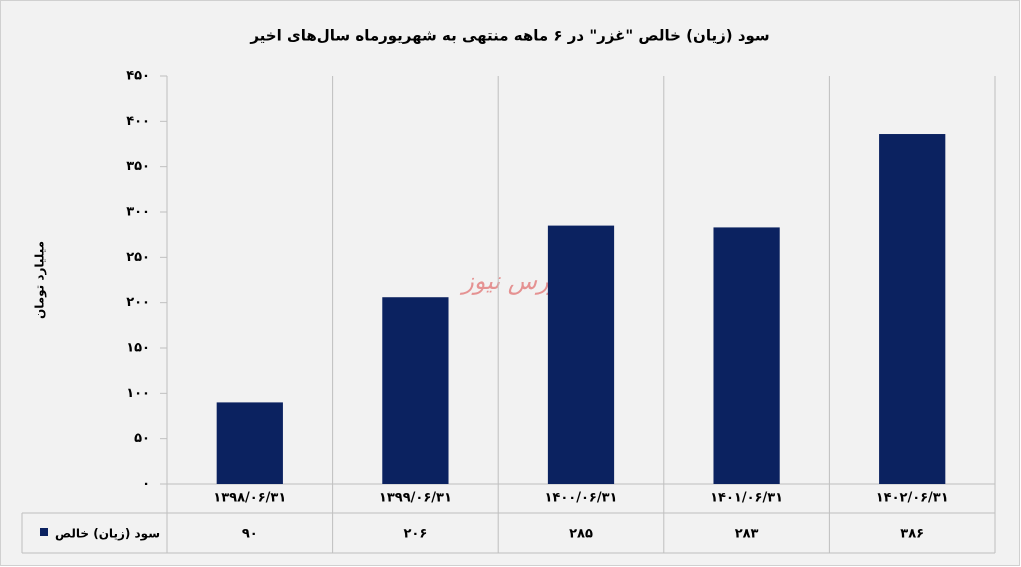  Describe the element at coordinates (581, 534) in the screenshot. I see `value-label: ۲۸۵` at that location.